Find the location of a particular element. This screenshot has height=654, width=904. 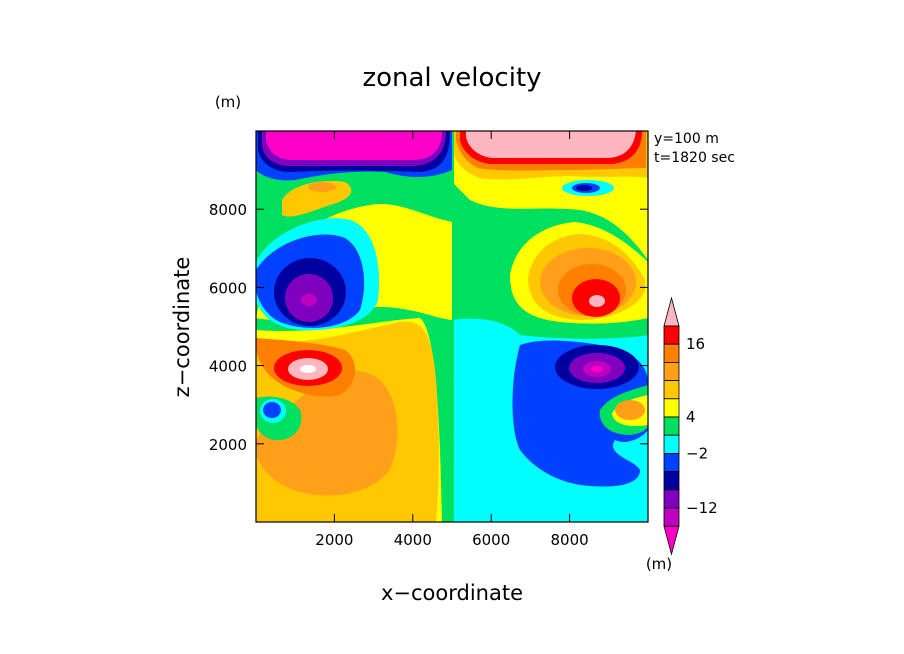

x-tick-label: 2000 is located at coordinates (334, 540).